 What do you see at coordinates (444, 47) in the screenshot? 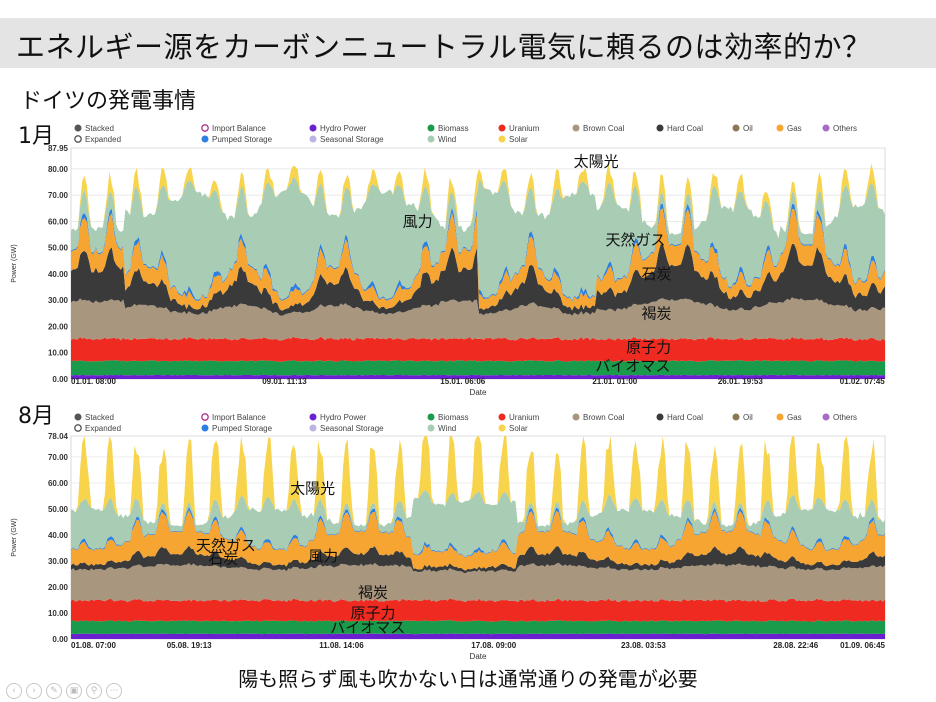
I see `slide-title: エネルギー源をカーボンニュートラル電気に頼るのは効率的か？` at bounding box center [444, 47].